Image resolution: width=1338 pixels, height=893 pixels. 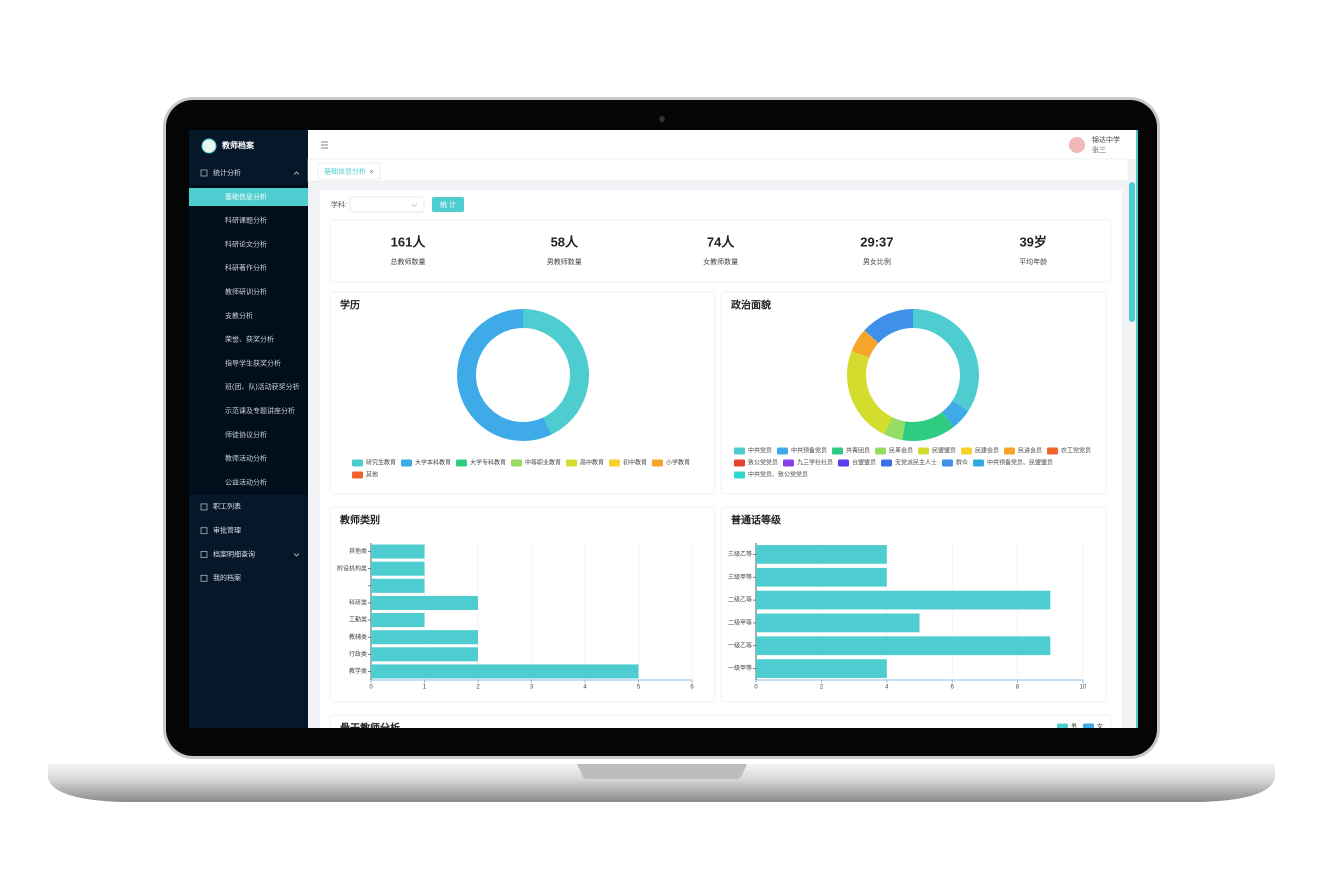 What do you see at coordinates (662, 119) in the screenshot?
I see `camera` at bounding box center [662, 119].